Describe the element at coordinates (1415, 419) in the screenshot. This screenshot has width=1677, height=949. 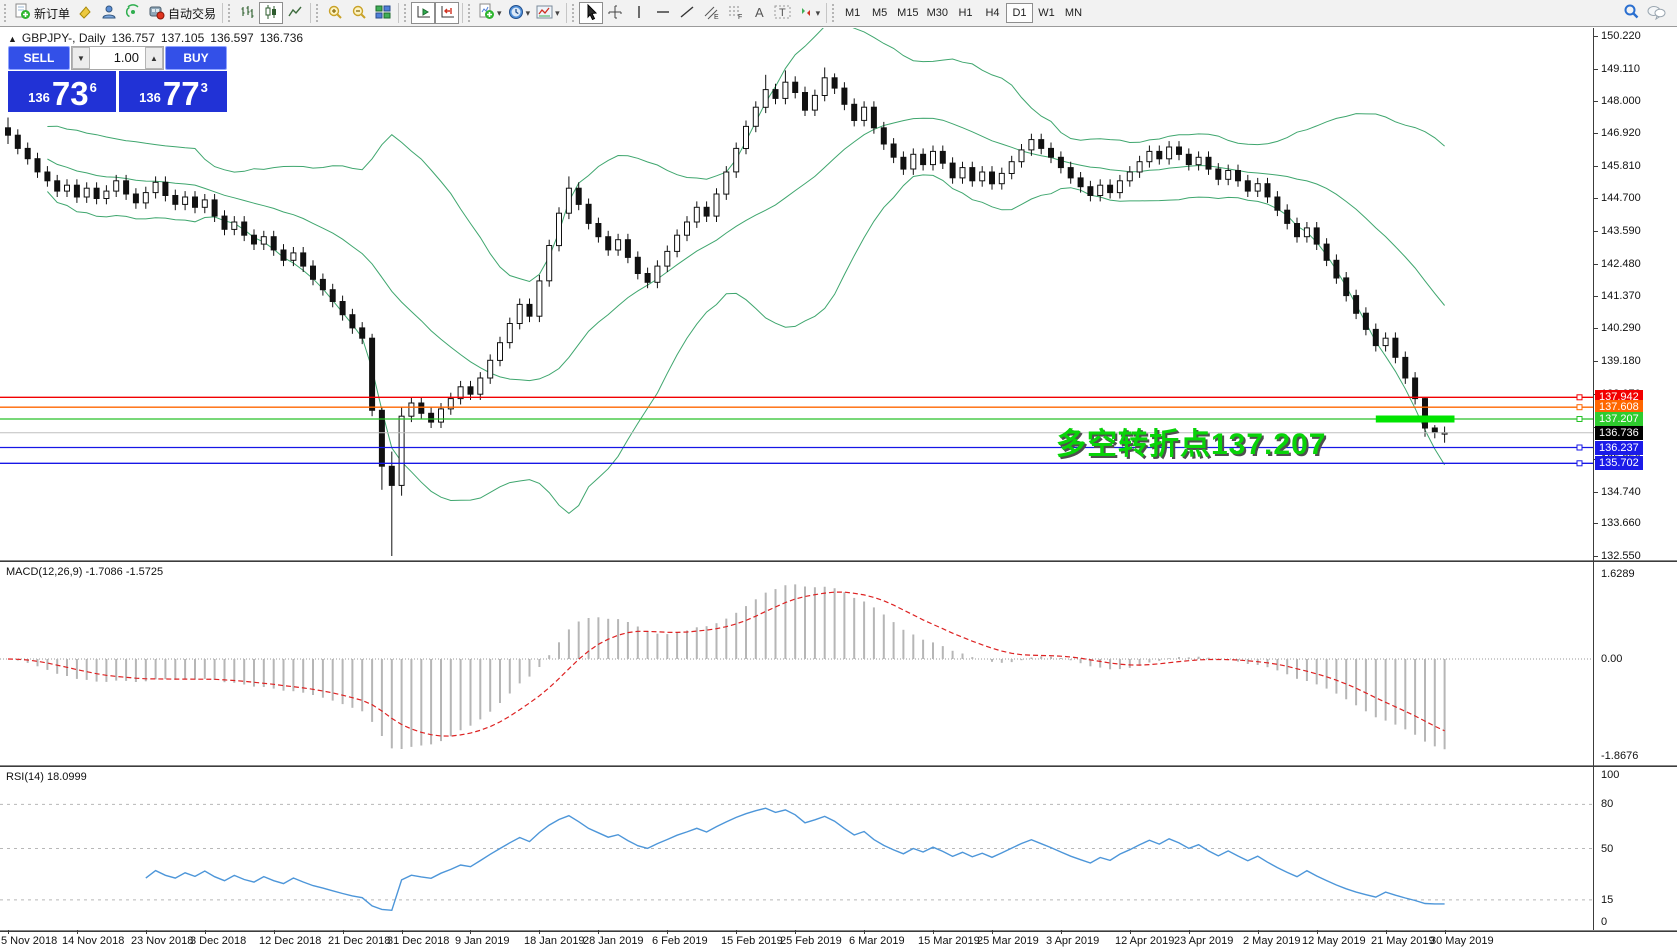
I see `pivot-highlight-segment` at that location.